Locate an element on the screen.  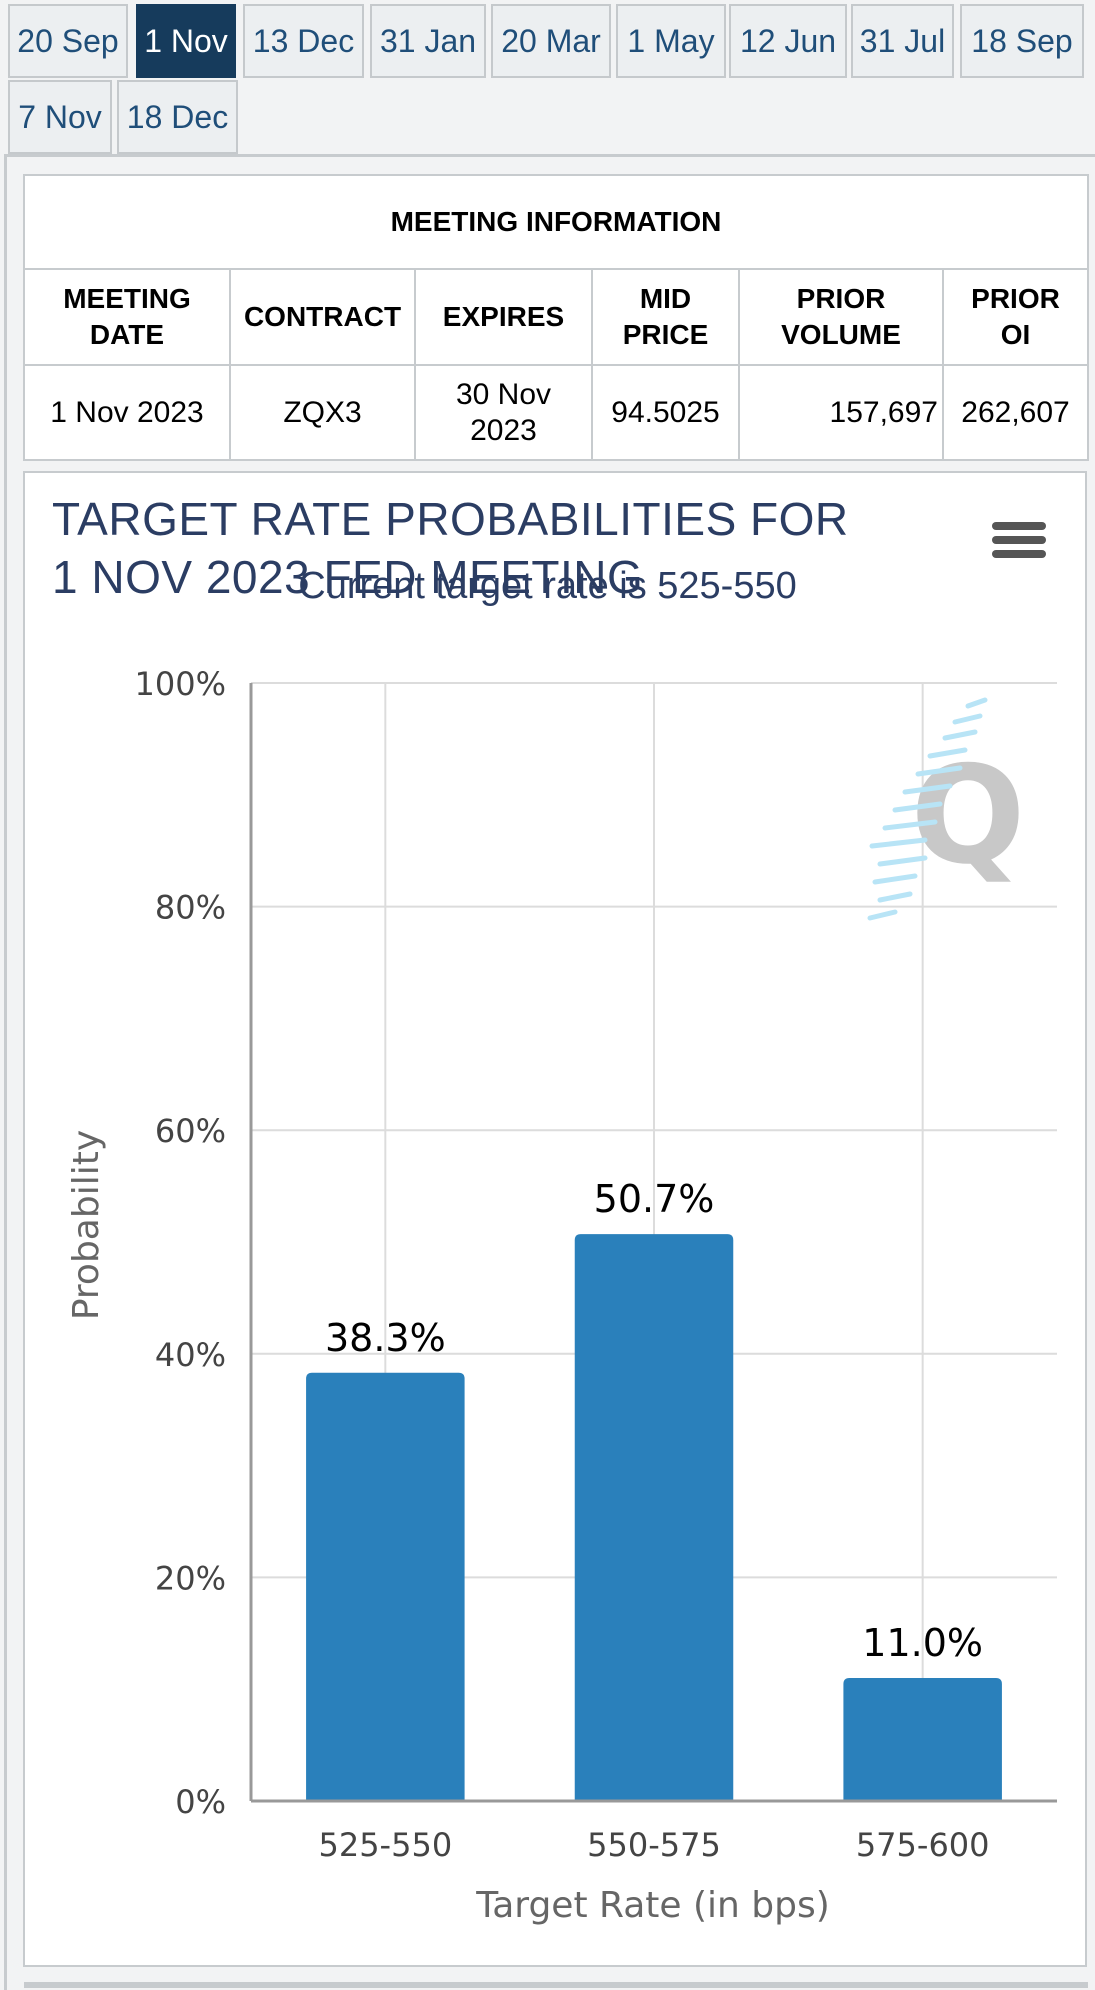
tab-1-nov: 1 Nov is located at coordinates (186, 41).